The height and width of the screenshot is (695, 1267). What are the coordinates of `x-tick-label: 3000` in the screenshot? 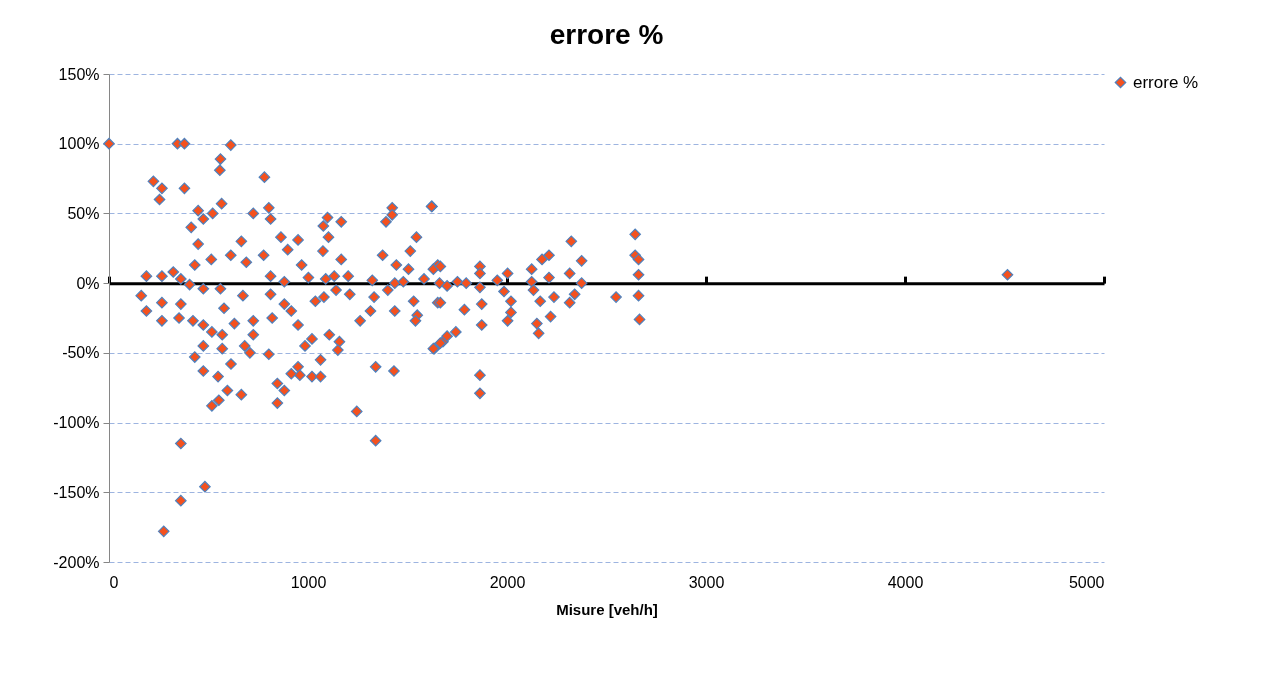 It's located at (706, 582).